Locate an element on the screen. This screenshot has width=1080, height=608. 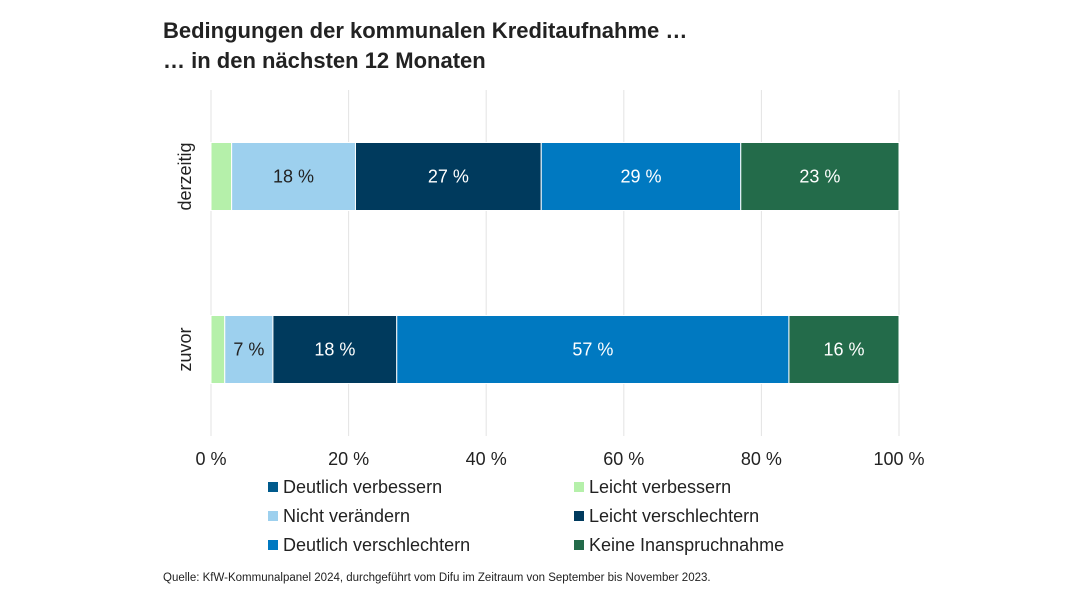
data-label: 29 % is located at coordinates (640, 176).